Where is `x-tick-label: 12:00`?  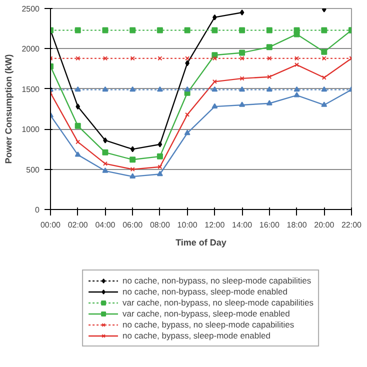
x-tick-label: 12:00 is located at coordinates (215, 225).